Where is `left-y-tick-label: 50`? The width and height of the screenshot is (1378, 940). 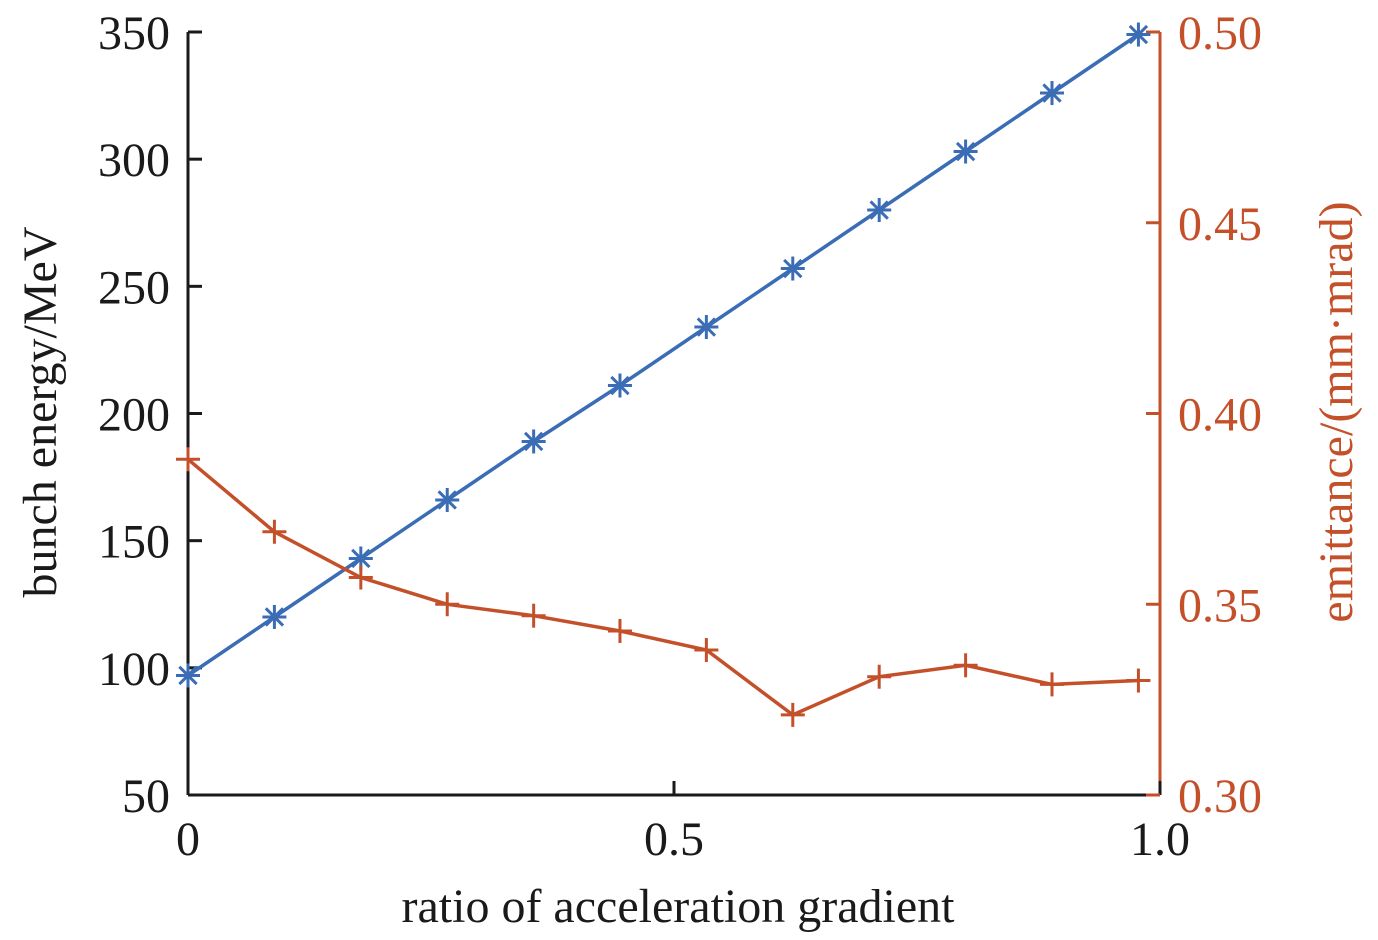 left-y-tick-label: 50 is located at coordinates (146, 796).